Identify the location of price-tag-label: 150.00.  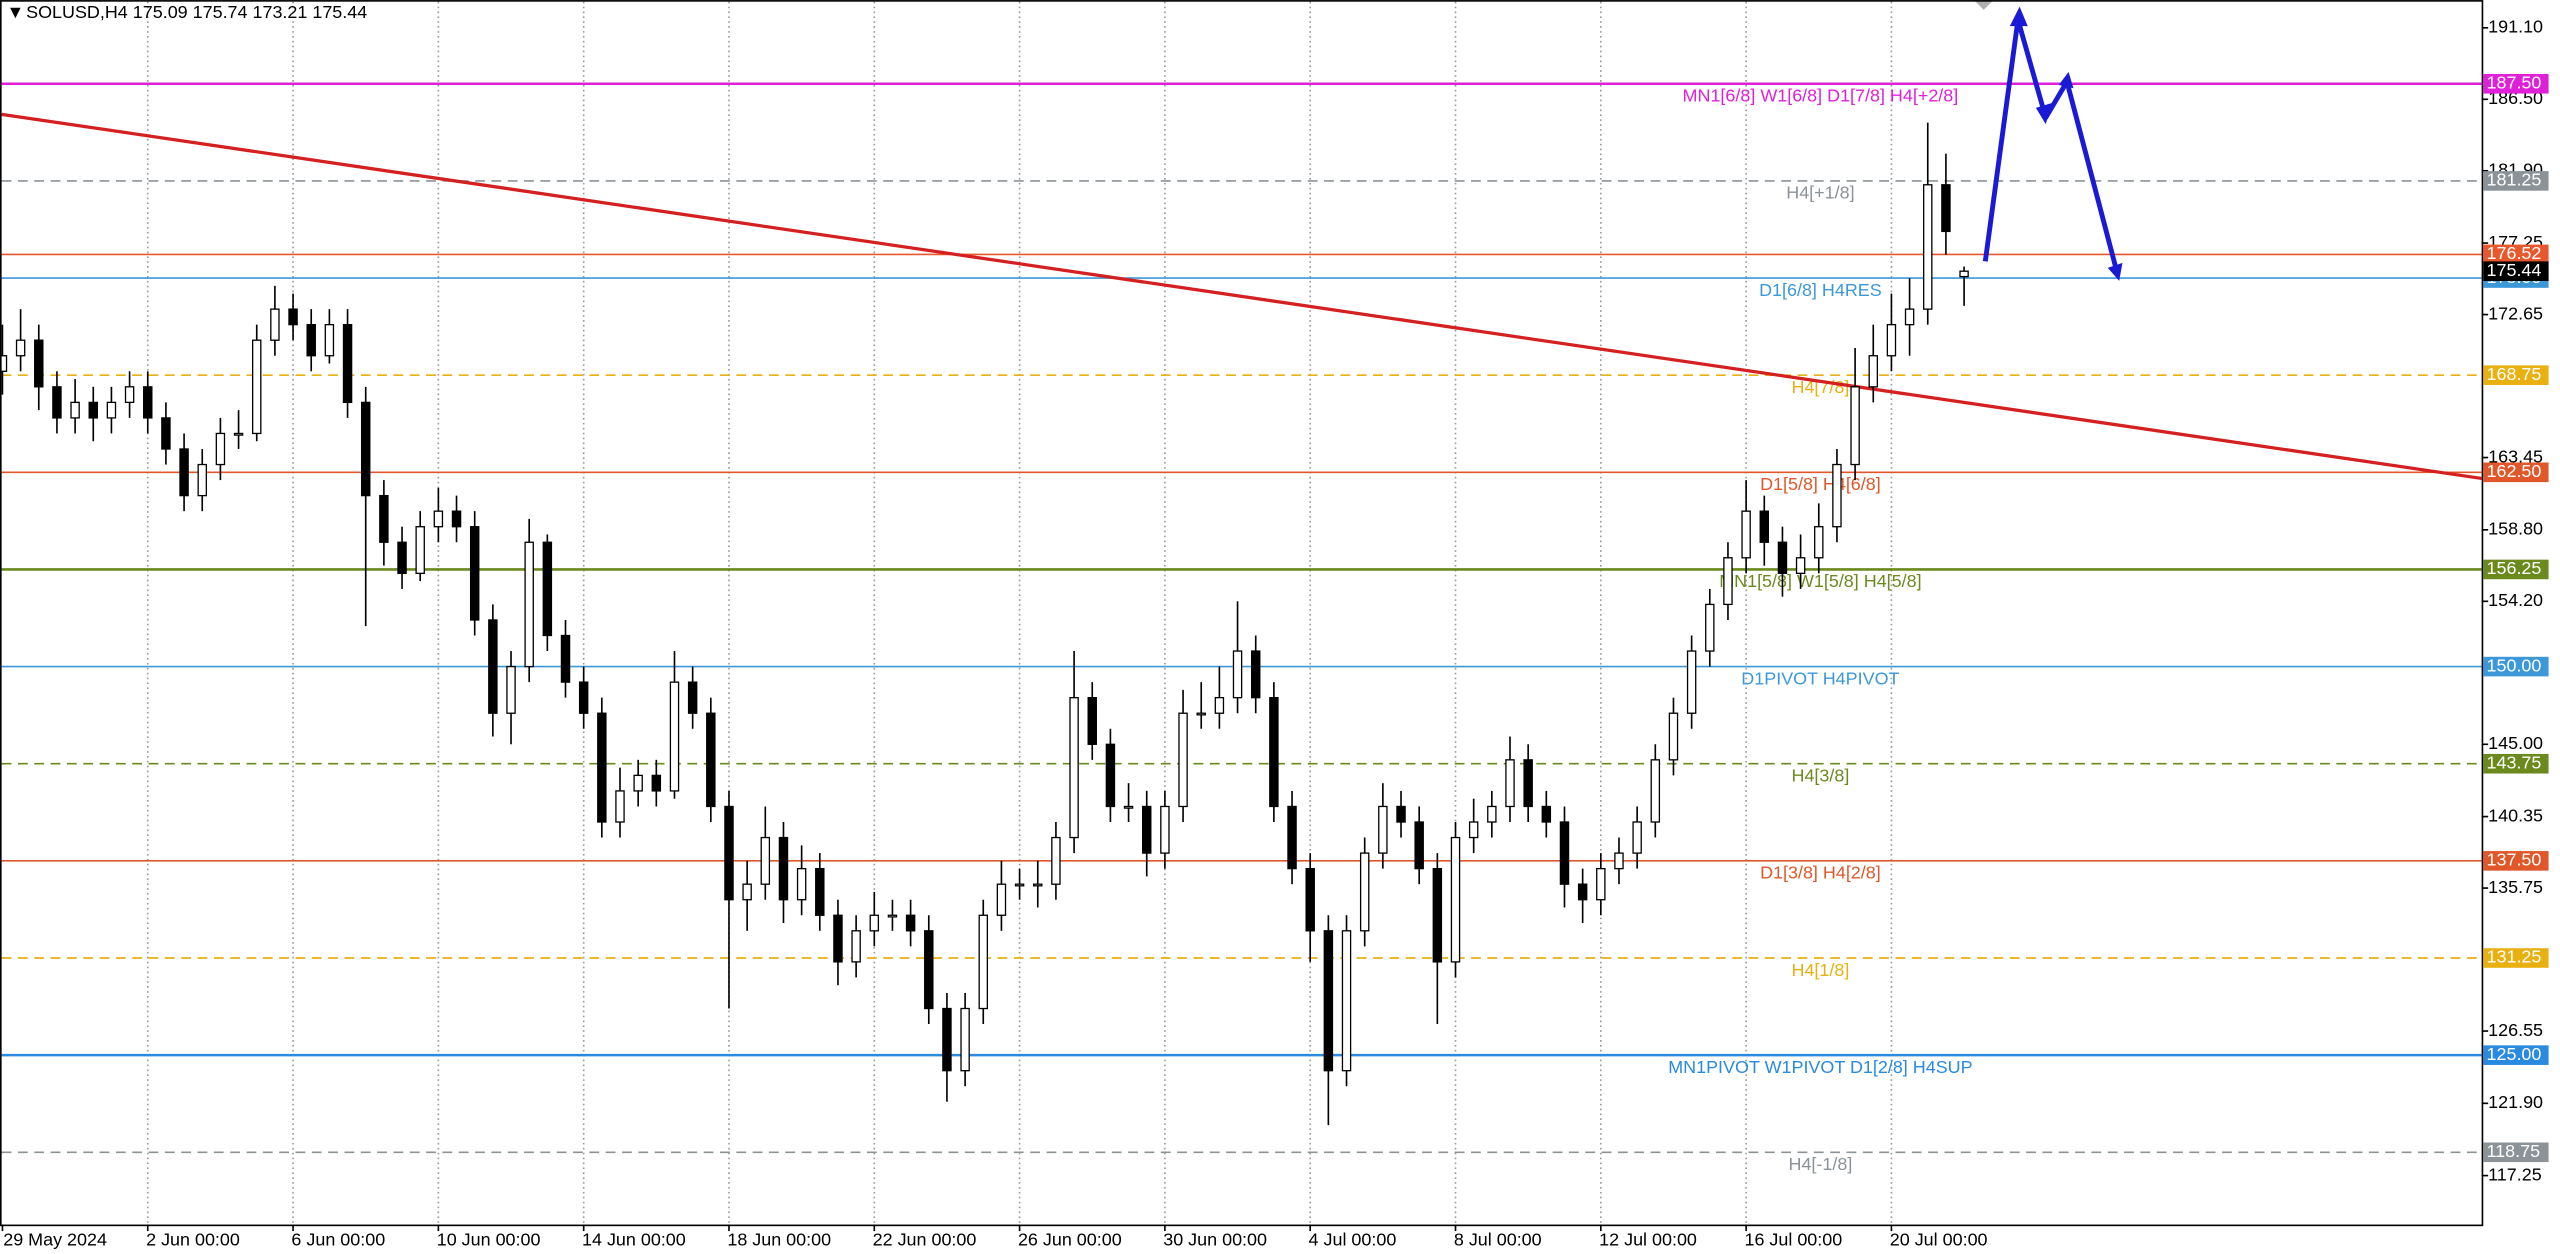
(2514, 665).